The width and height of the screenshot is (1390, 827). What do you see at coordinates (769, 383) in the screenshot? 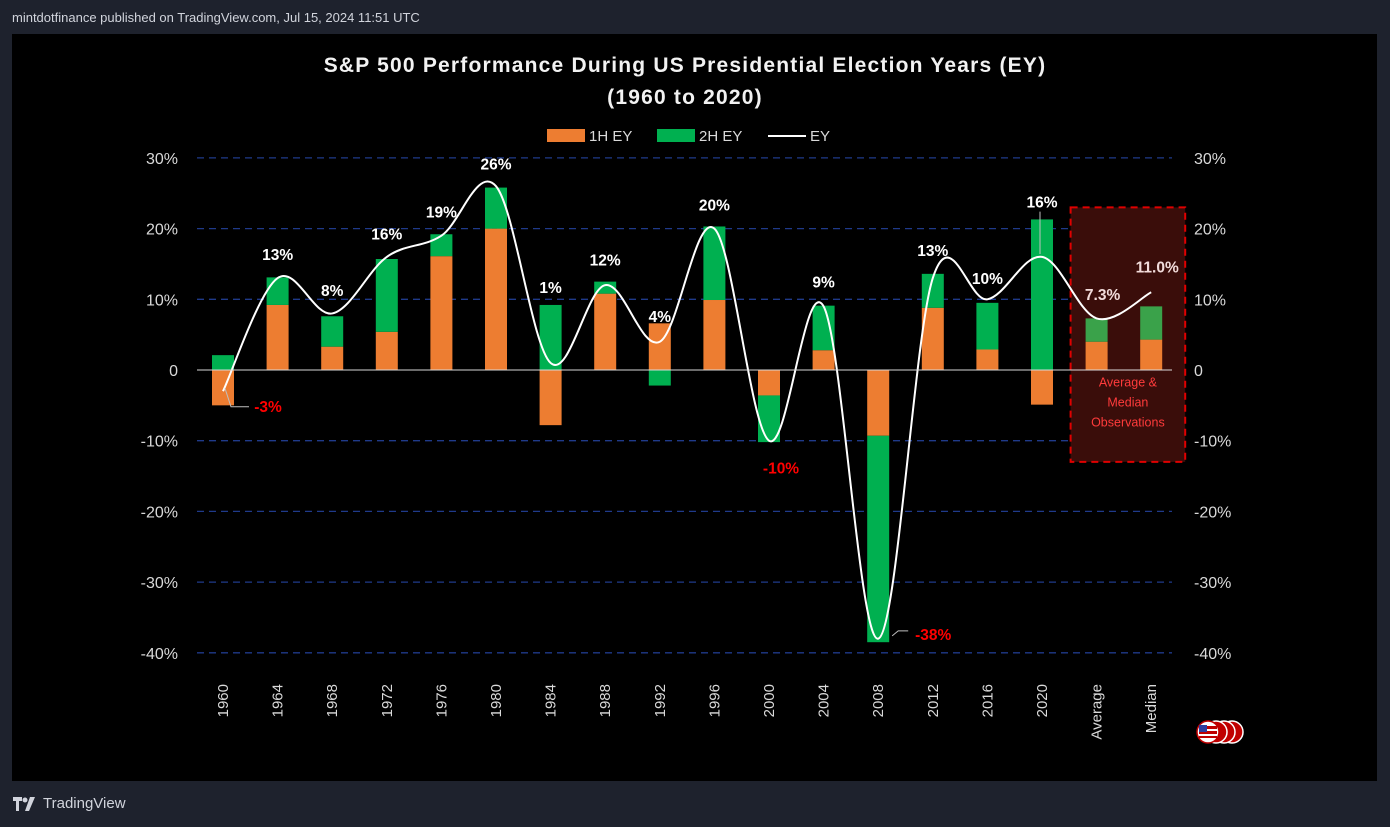
I see `bar-1h-2000` at bounding box center [769, 383].